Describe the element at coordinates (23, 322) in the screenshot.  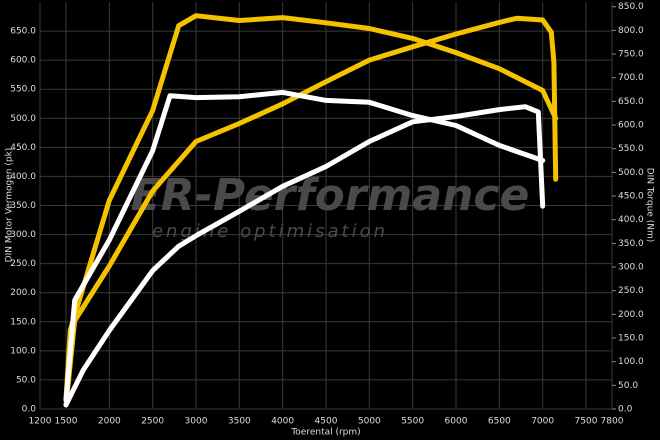
I see `y-tick-label: 150.0` at that location.